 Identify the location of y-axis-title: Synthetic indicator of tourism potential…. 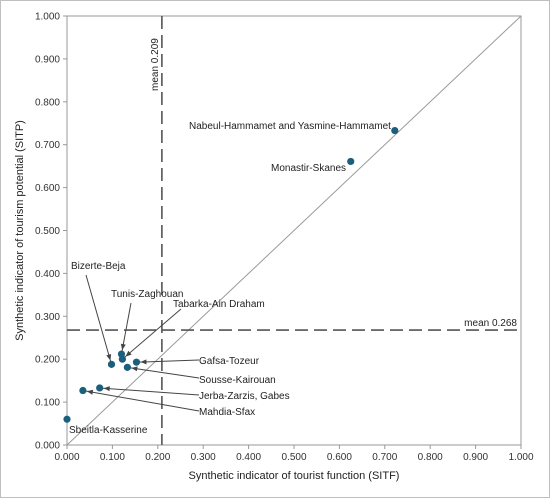
(20, 230).